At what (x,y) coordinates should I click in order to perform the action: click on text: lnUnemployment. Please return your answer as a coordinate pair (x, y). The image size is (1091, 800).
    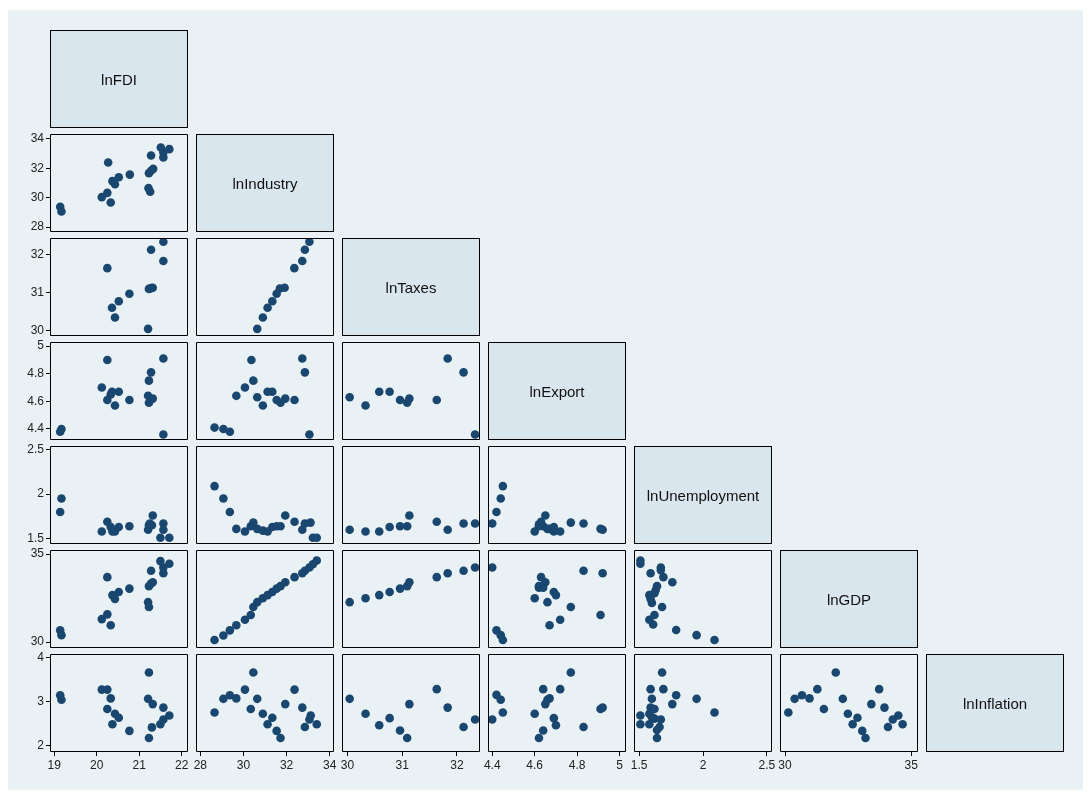
    Looking at the image, I should click on (703, 495).